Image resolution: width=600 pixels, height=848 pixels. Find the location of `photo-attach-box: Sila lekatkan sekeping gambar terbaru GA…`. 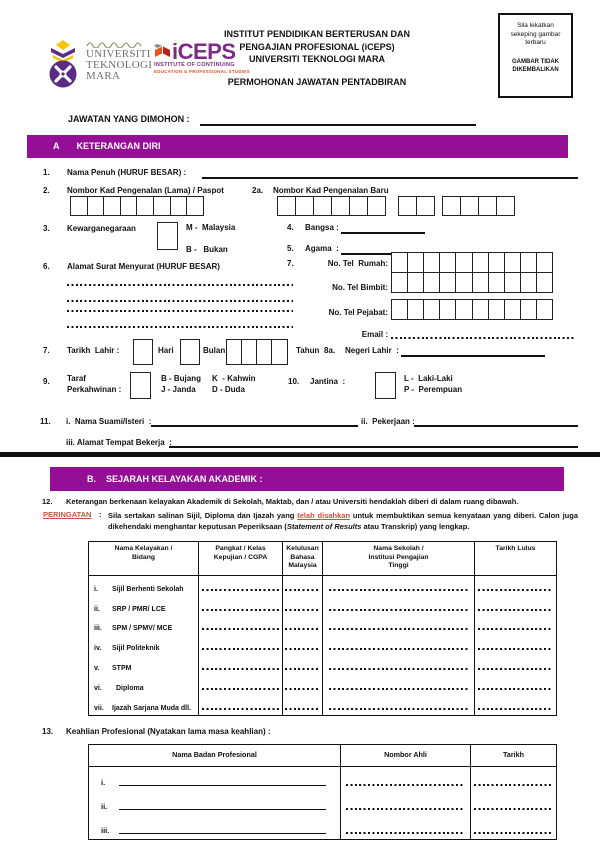

photo-attach-box: Sila lekatkan sekeping gambar terbaru GA… is located at coordinates (535, 55).